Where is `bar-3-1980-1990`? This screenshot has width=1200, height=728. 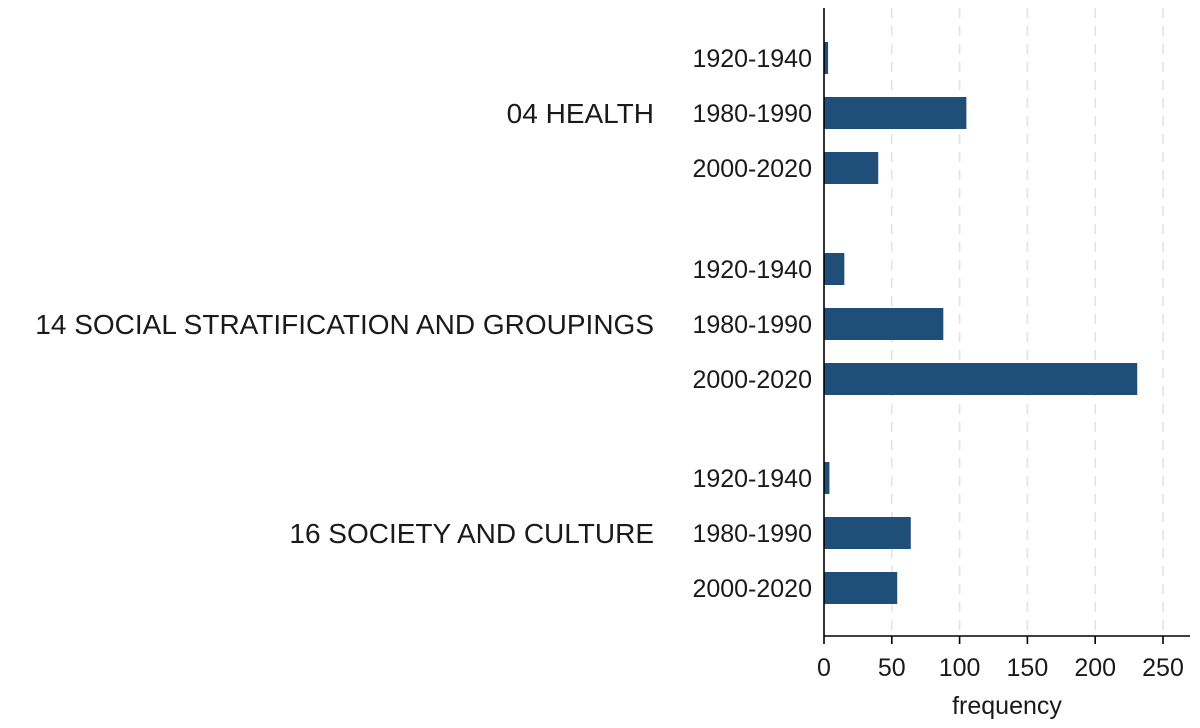
bar-3-1980-1990 is located at coordinates (867, 533).